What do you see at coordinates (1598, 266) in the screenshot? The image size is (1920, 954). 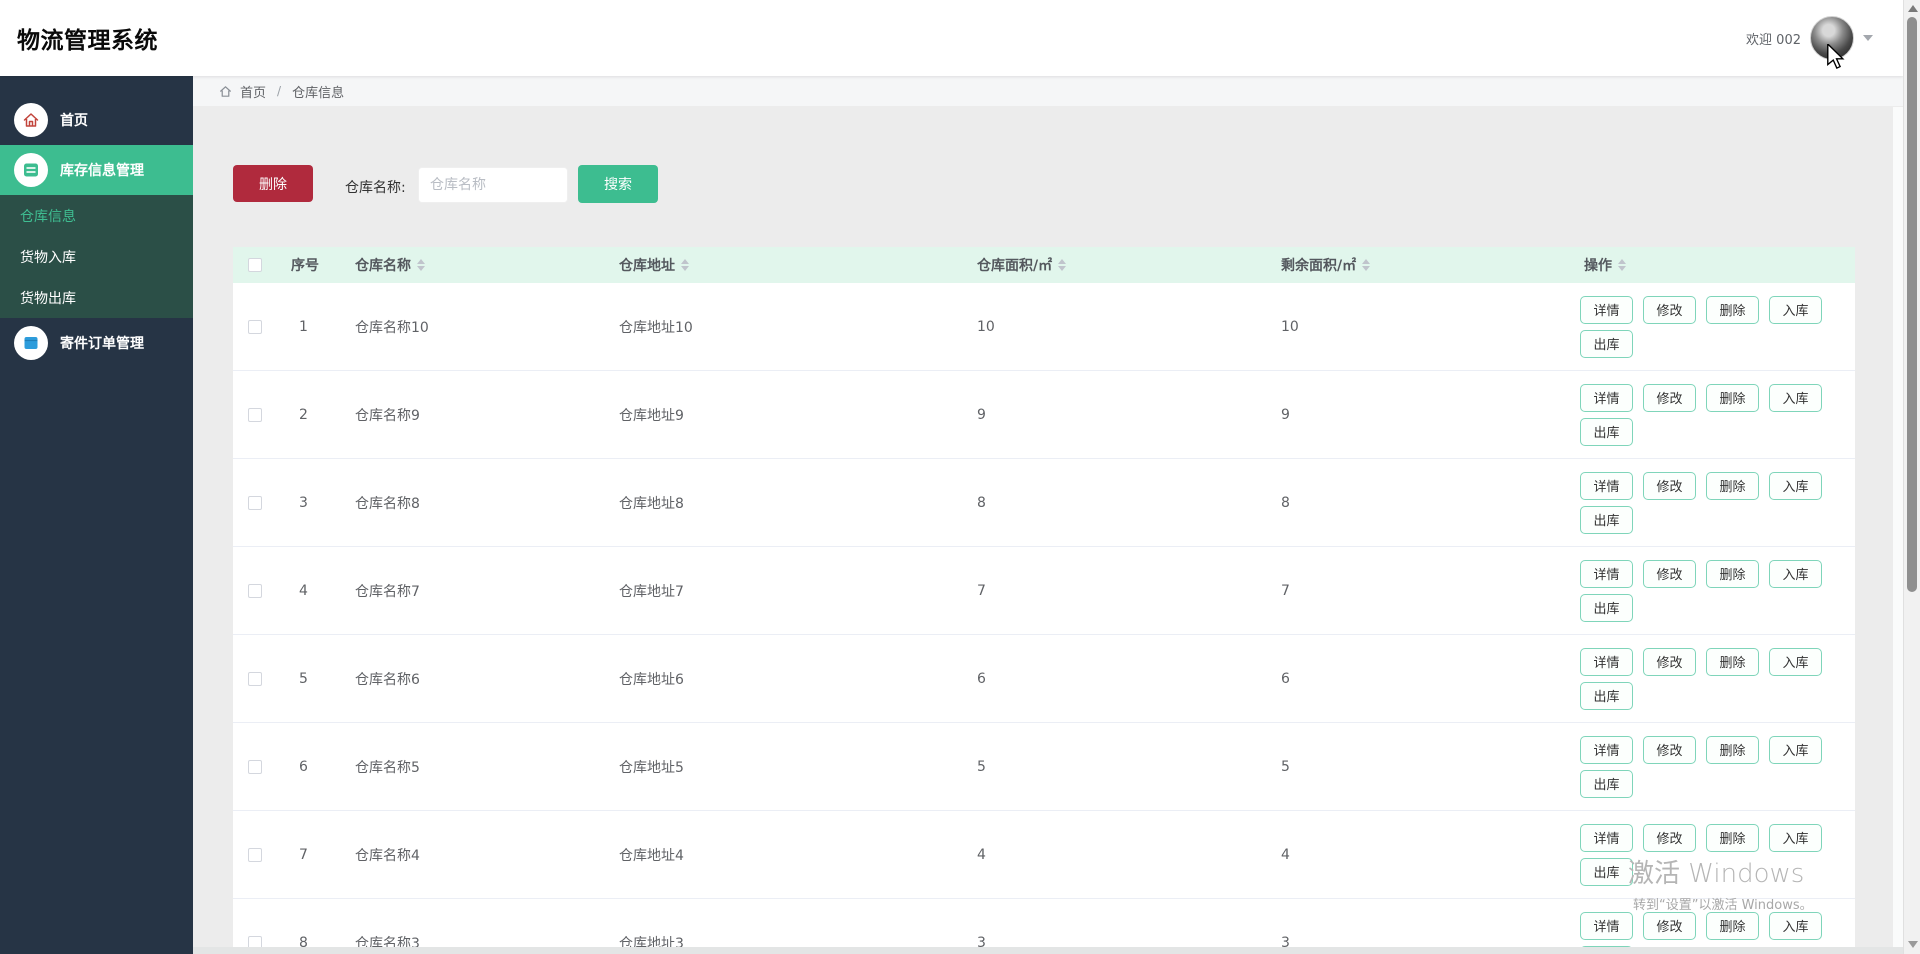 I see `column-header-actions: 操作` at bounding box center [1598, 266].